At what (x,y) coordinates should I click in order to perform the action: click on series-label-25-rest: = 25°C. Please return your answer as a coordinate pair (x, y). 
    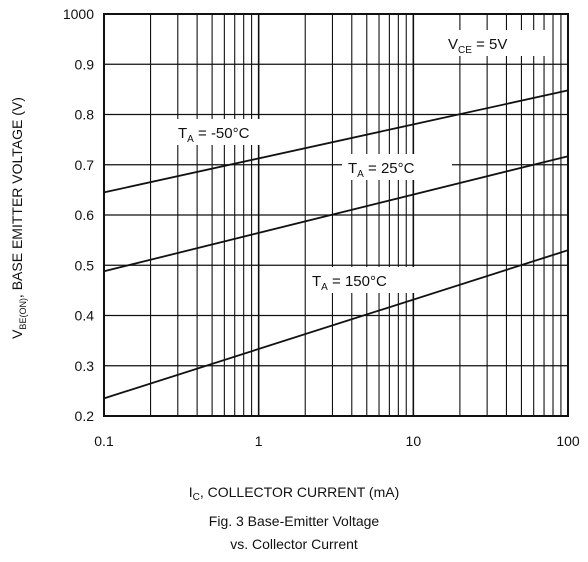
    Looking at the image, I should click on (389, 168).